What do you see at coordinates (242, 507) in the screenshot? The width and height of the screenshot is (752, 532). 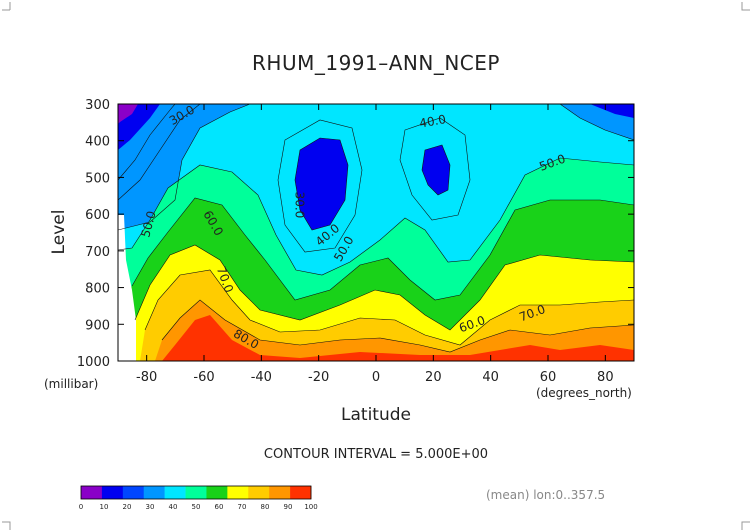 I see `colorbar-label: 70` at bounding box center [242, 507].